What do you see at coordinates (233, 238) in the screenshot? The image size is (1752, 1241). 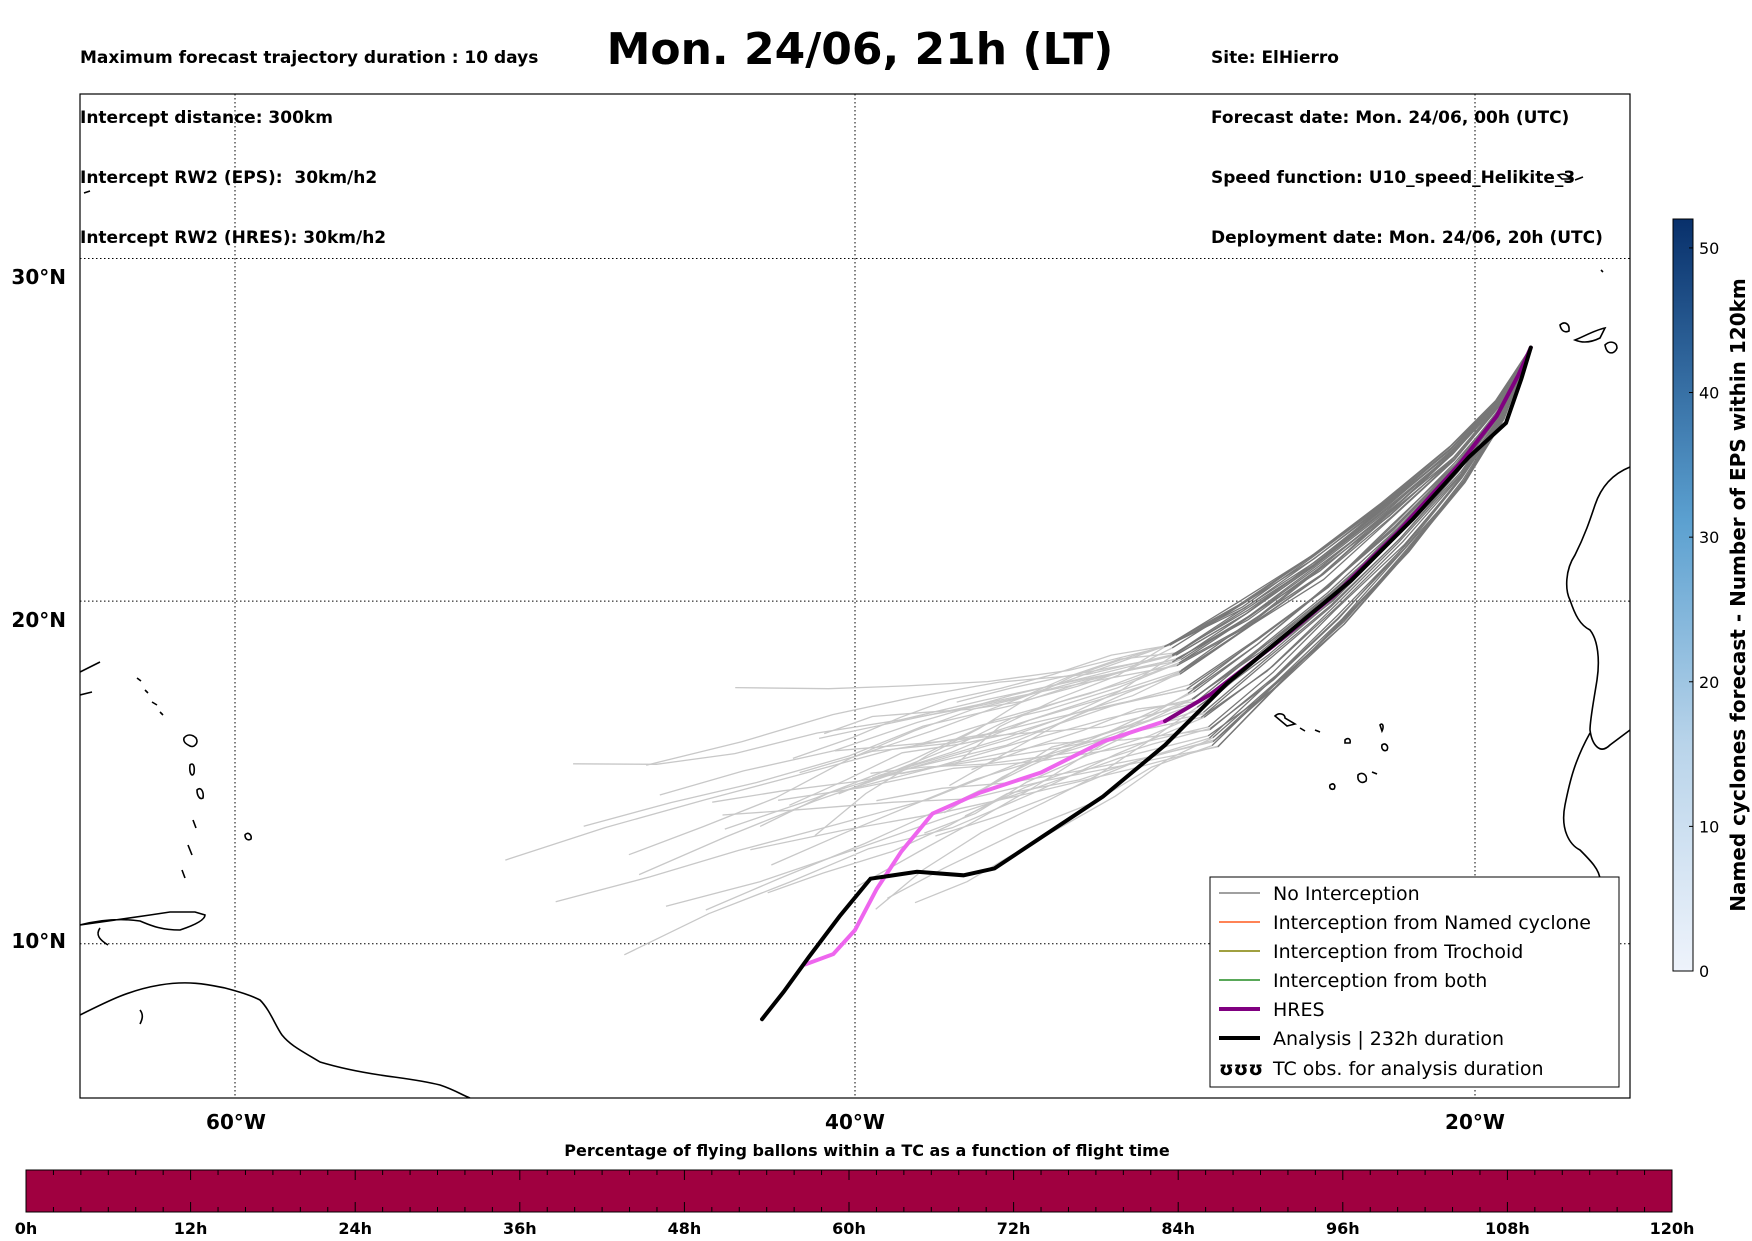 I see `header-line: Intercept RW2 (HRES): 30km/h2` at bounding box center [233, 238].